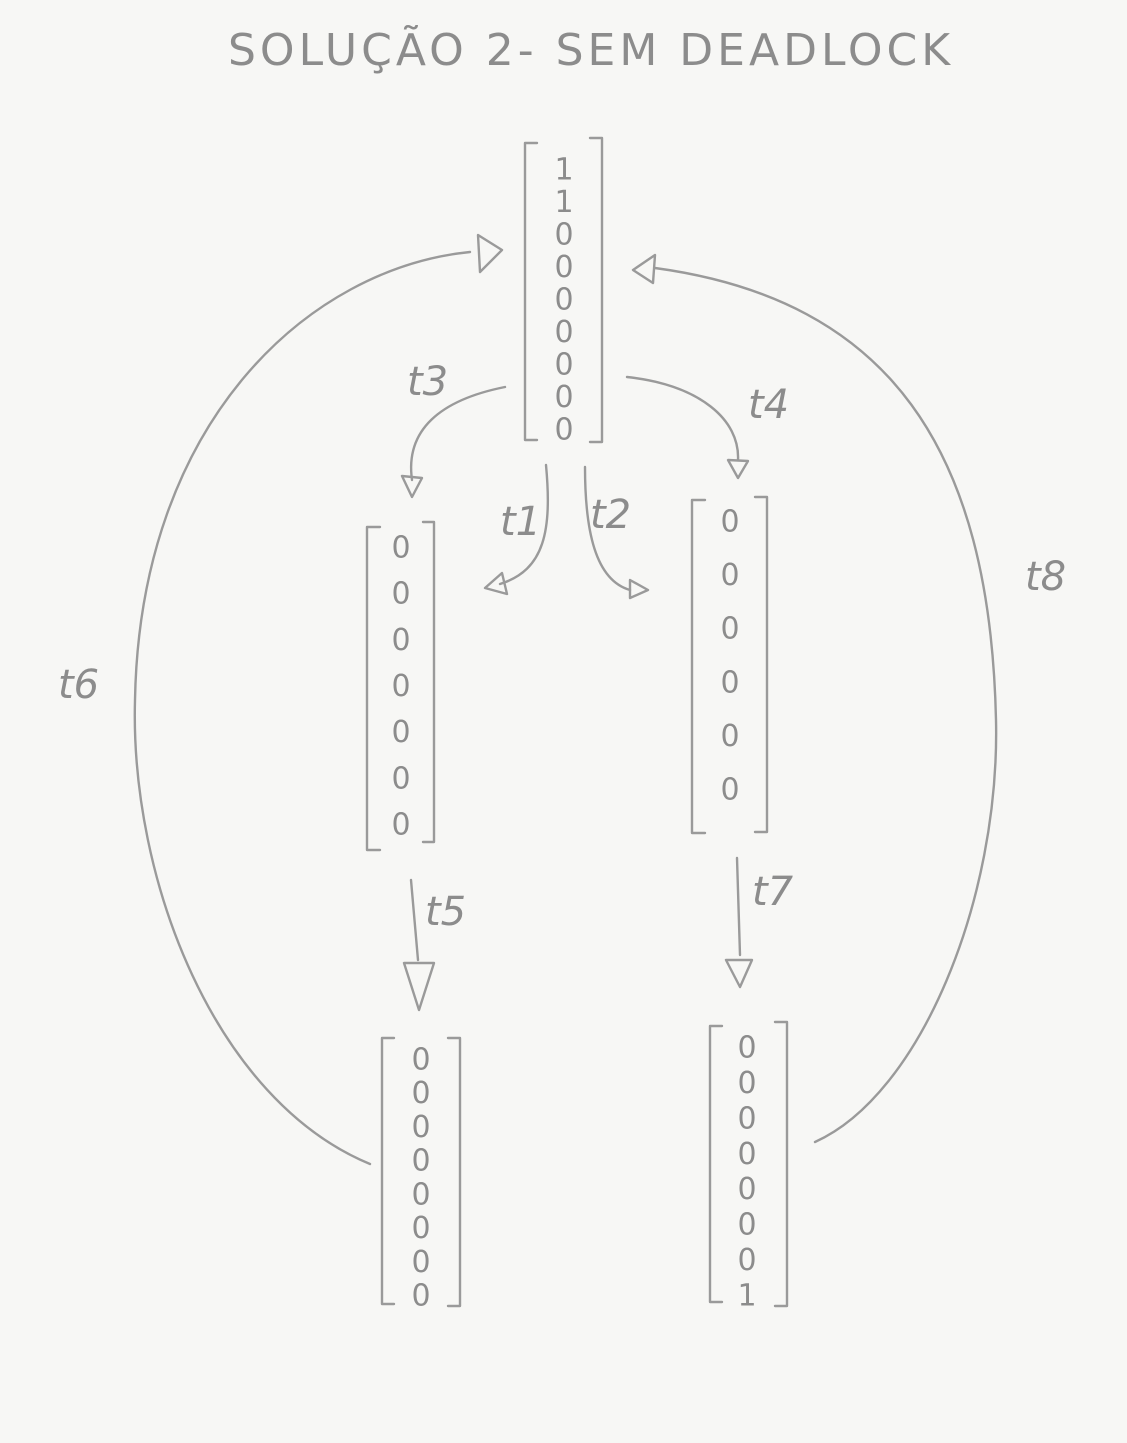  I want to click on label-t7: t7, so click(773, 892).